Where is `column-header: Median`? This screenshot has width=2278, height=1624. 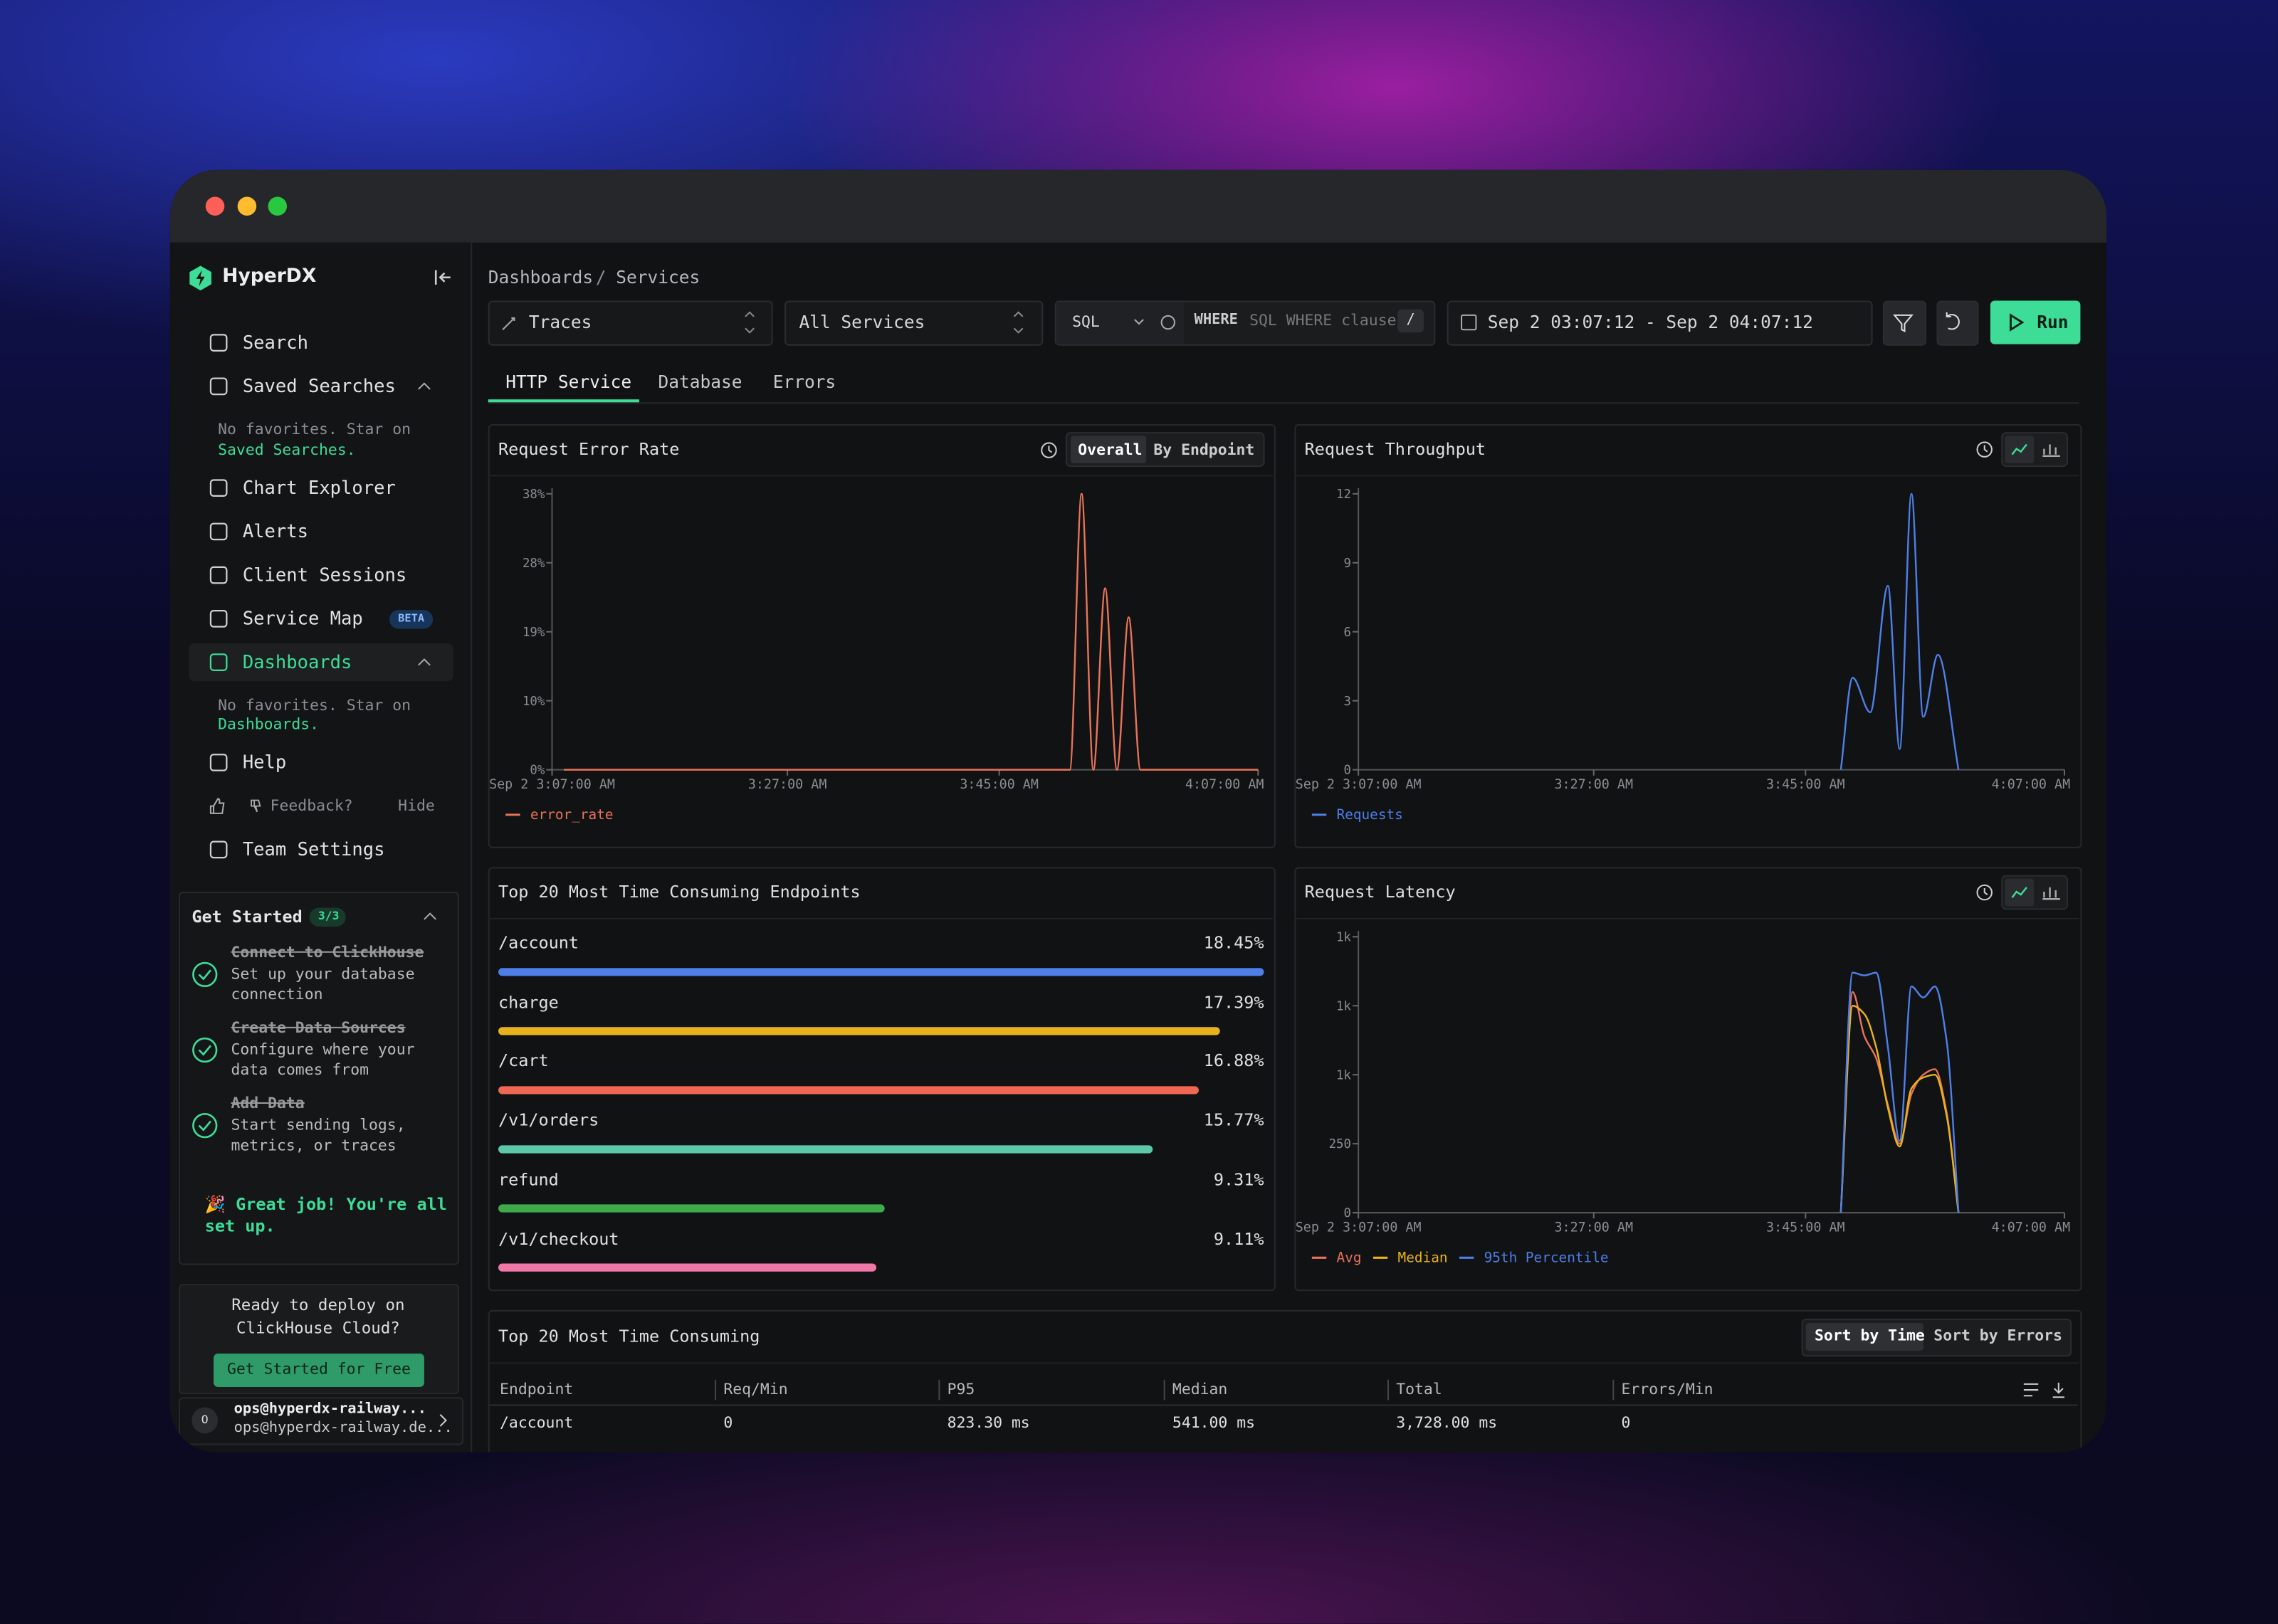
column-header: Median is located at coordinates (1200, 1390).